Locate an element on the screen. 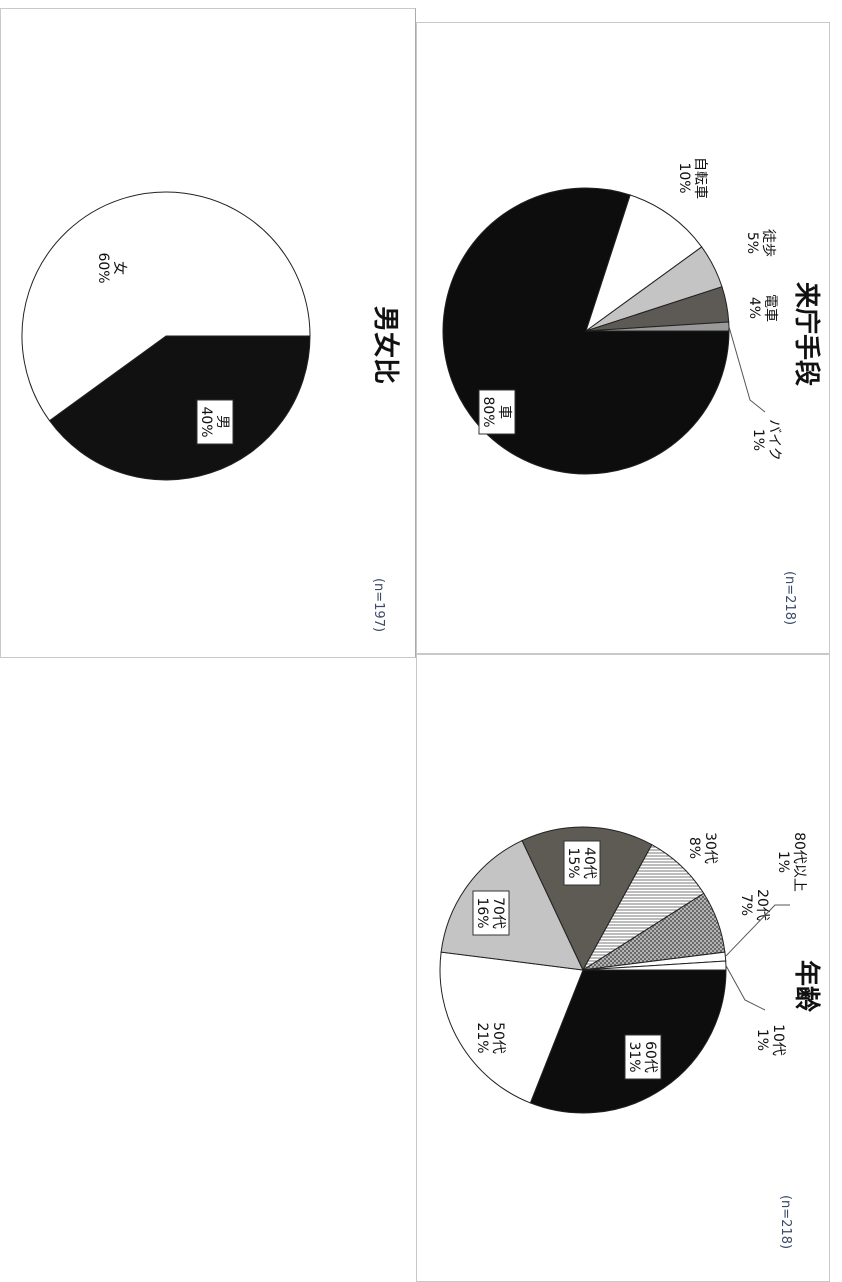 This screenshot has height=1282, width=842. gender-label-0-name: 男 is located at coordinates (222, 422).